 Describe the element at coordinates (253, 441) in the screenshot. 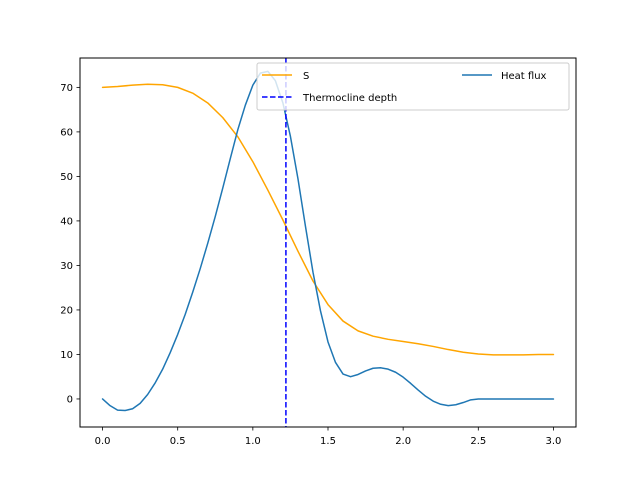

I see `x-tick-label: 1.0` at that location.